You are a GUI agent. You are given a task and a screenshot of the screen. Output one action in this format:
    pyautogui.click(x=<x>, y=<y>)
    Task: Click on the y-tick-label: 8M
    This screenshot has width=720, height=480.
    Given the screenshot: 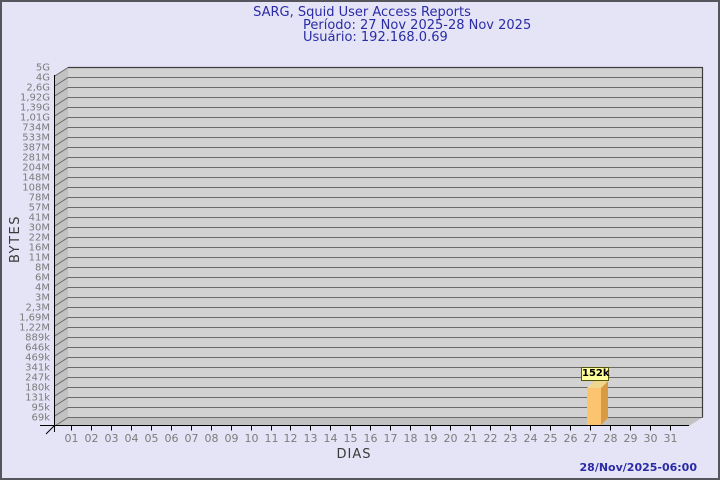 What is the action you would take?
    pyautogui.click(x=42, y=268)
    